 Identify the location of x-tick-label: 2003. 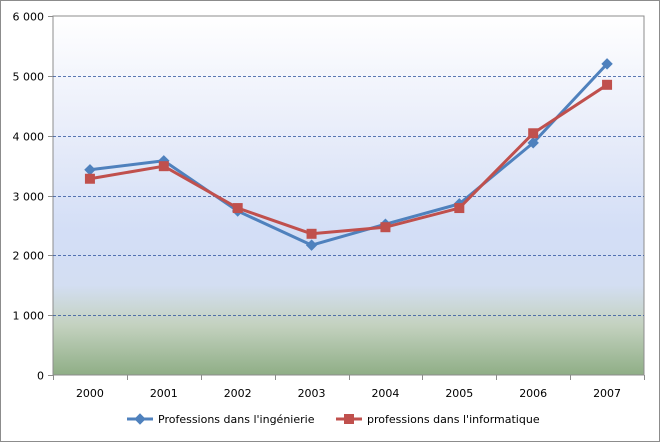
(312, 393).